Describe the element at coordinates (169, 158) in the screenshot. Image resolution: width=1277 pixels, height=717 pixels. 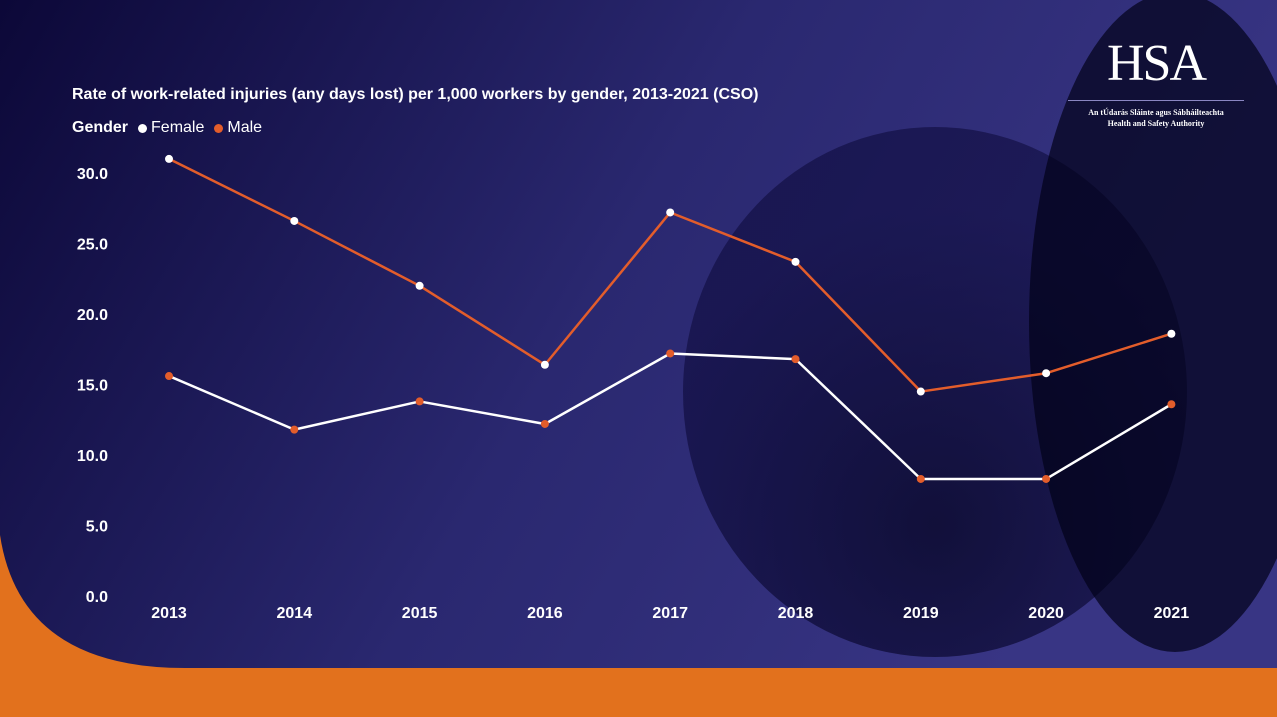
I see `data-point-male-2013` at that location.